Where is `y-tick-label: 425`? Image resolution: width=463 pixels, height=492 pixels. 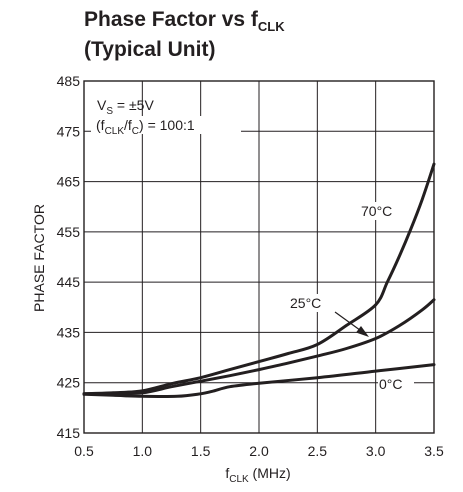
y-tick-label: 425 is located at coordinates (69, 383).